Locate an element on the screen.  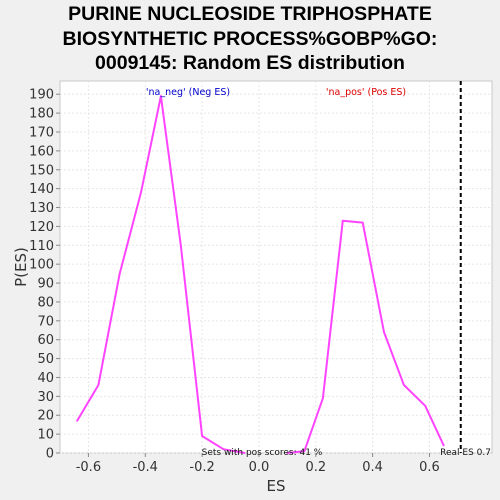
y-tick-label: 50 is located at coordinates (45, 359).